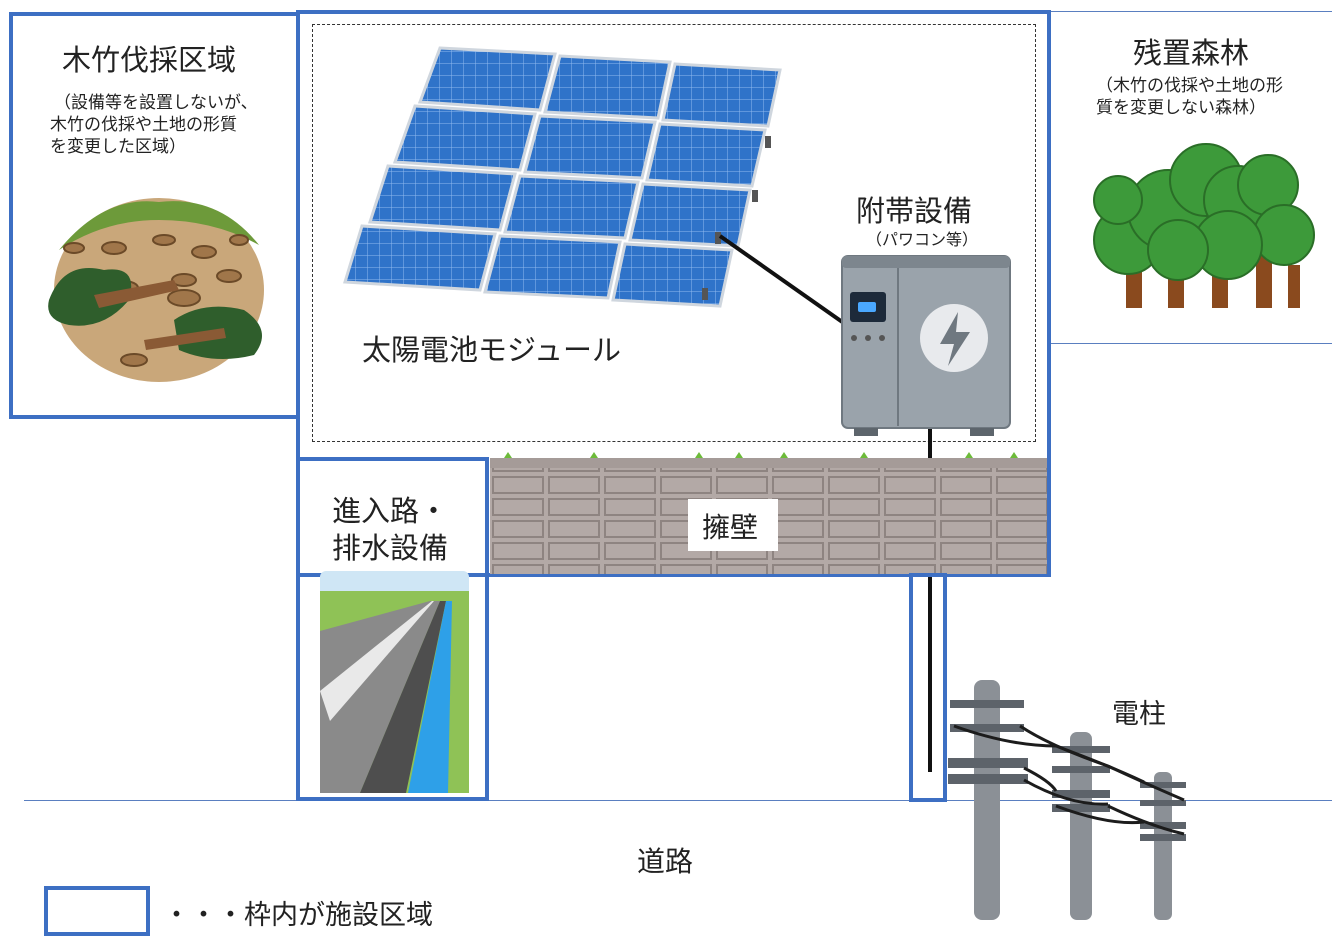 The width and height of the screenshot is (1332, 936). I want to click on remaining-forest-note-2: 質を変更しない森林）, so click(1181, 108).